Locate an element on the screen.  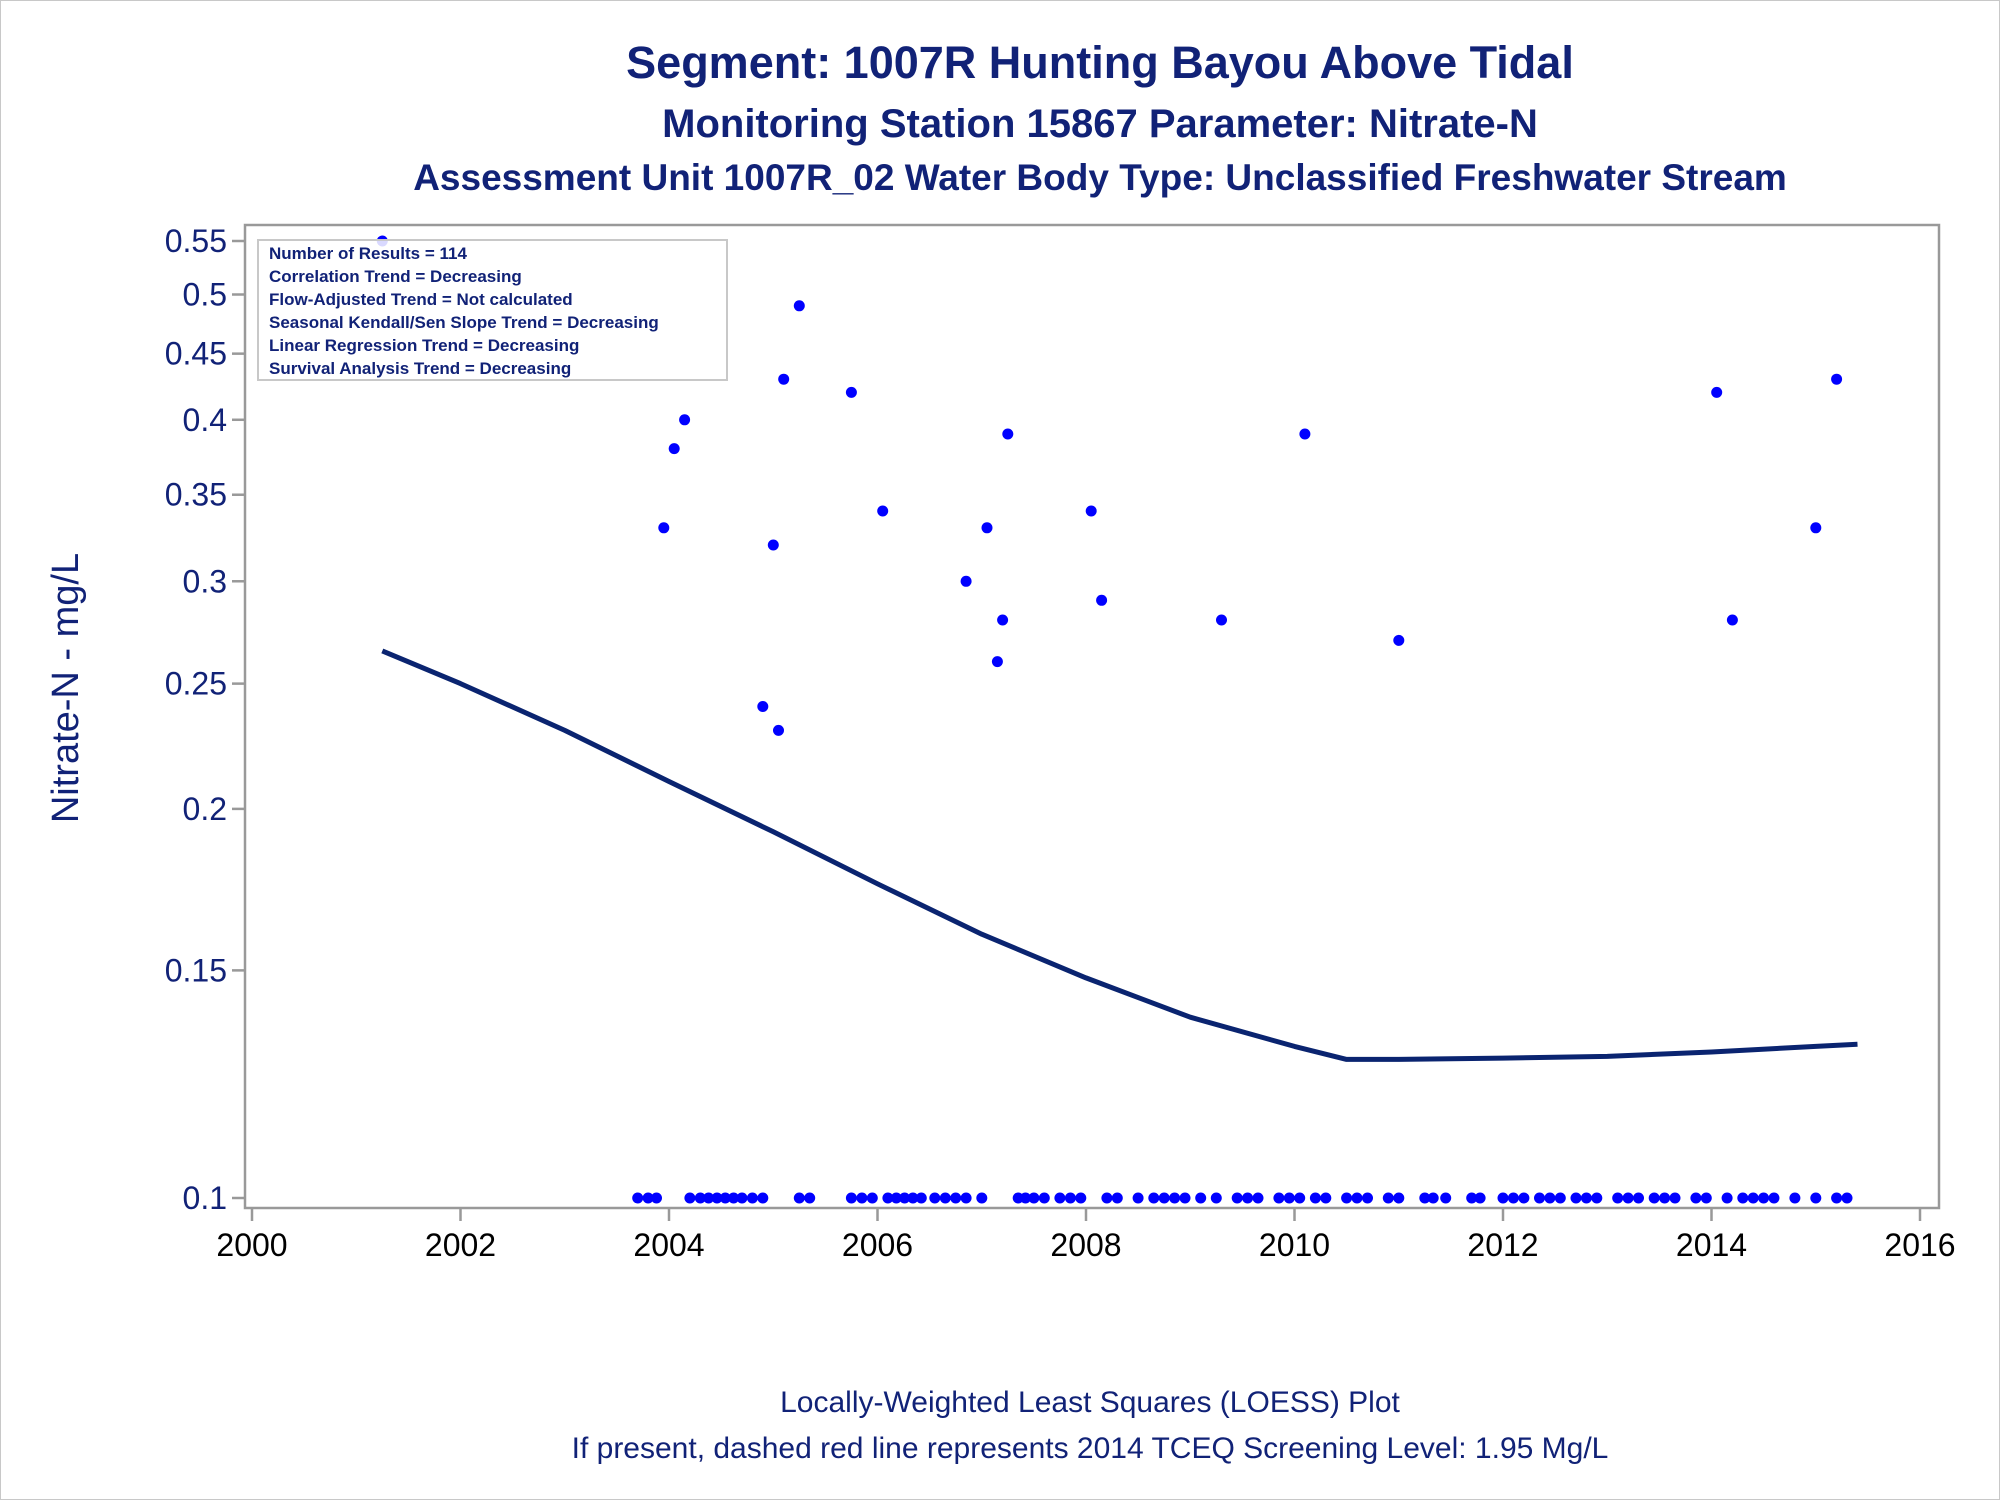
x-tick-label: 2014 is located at coordinates (1711, 1245).